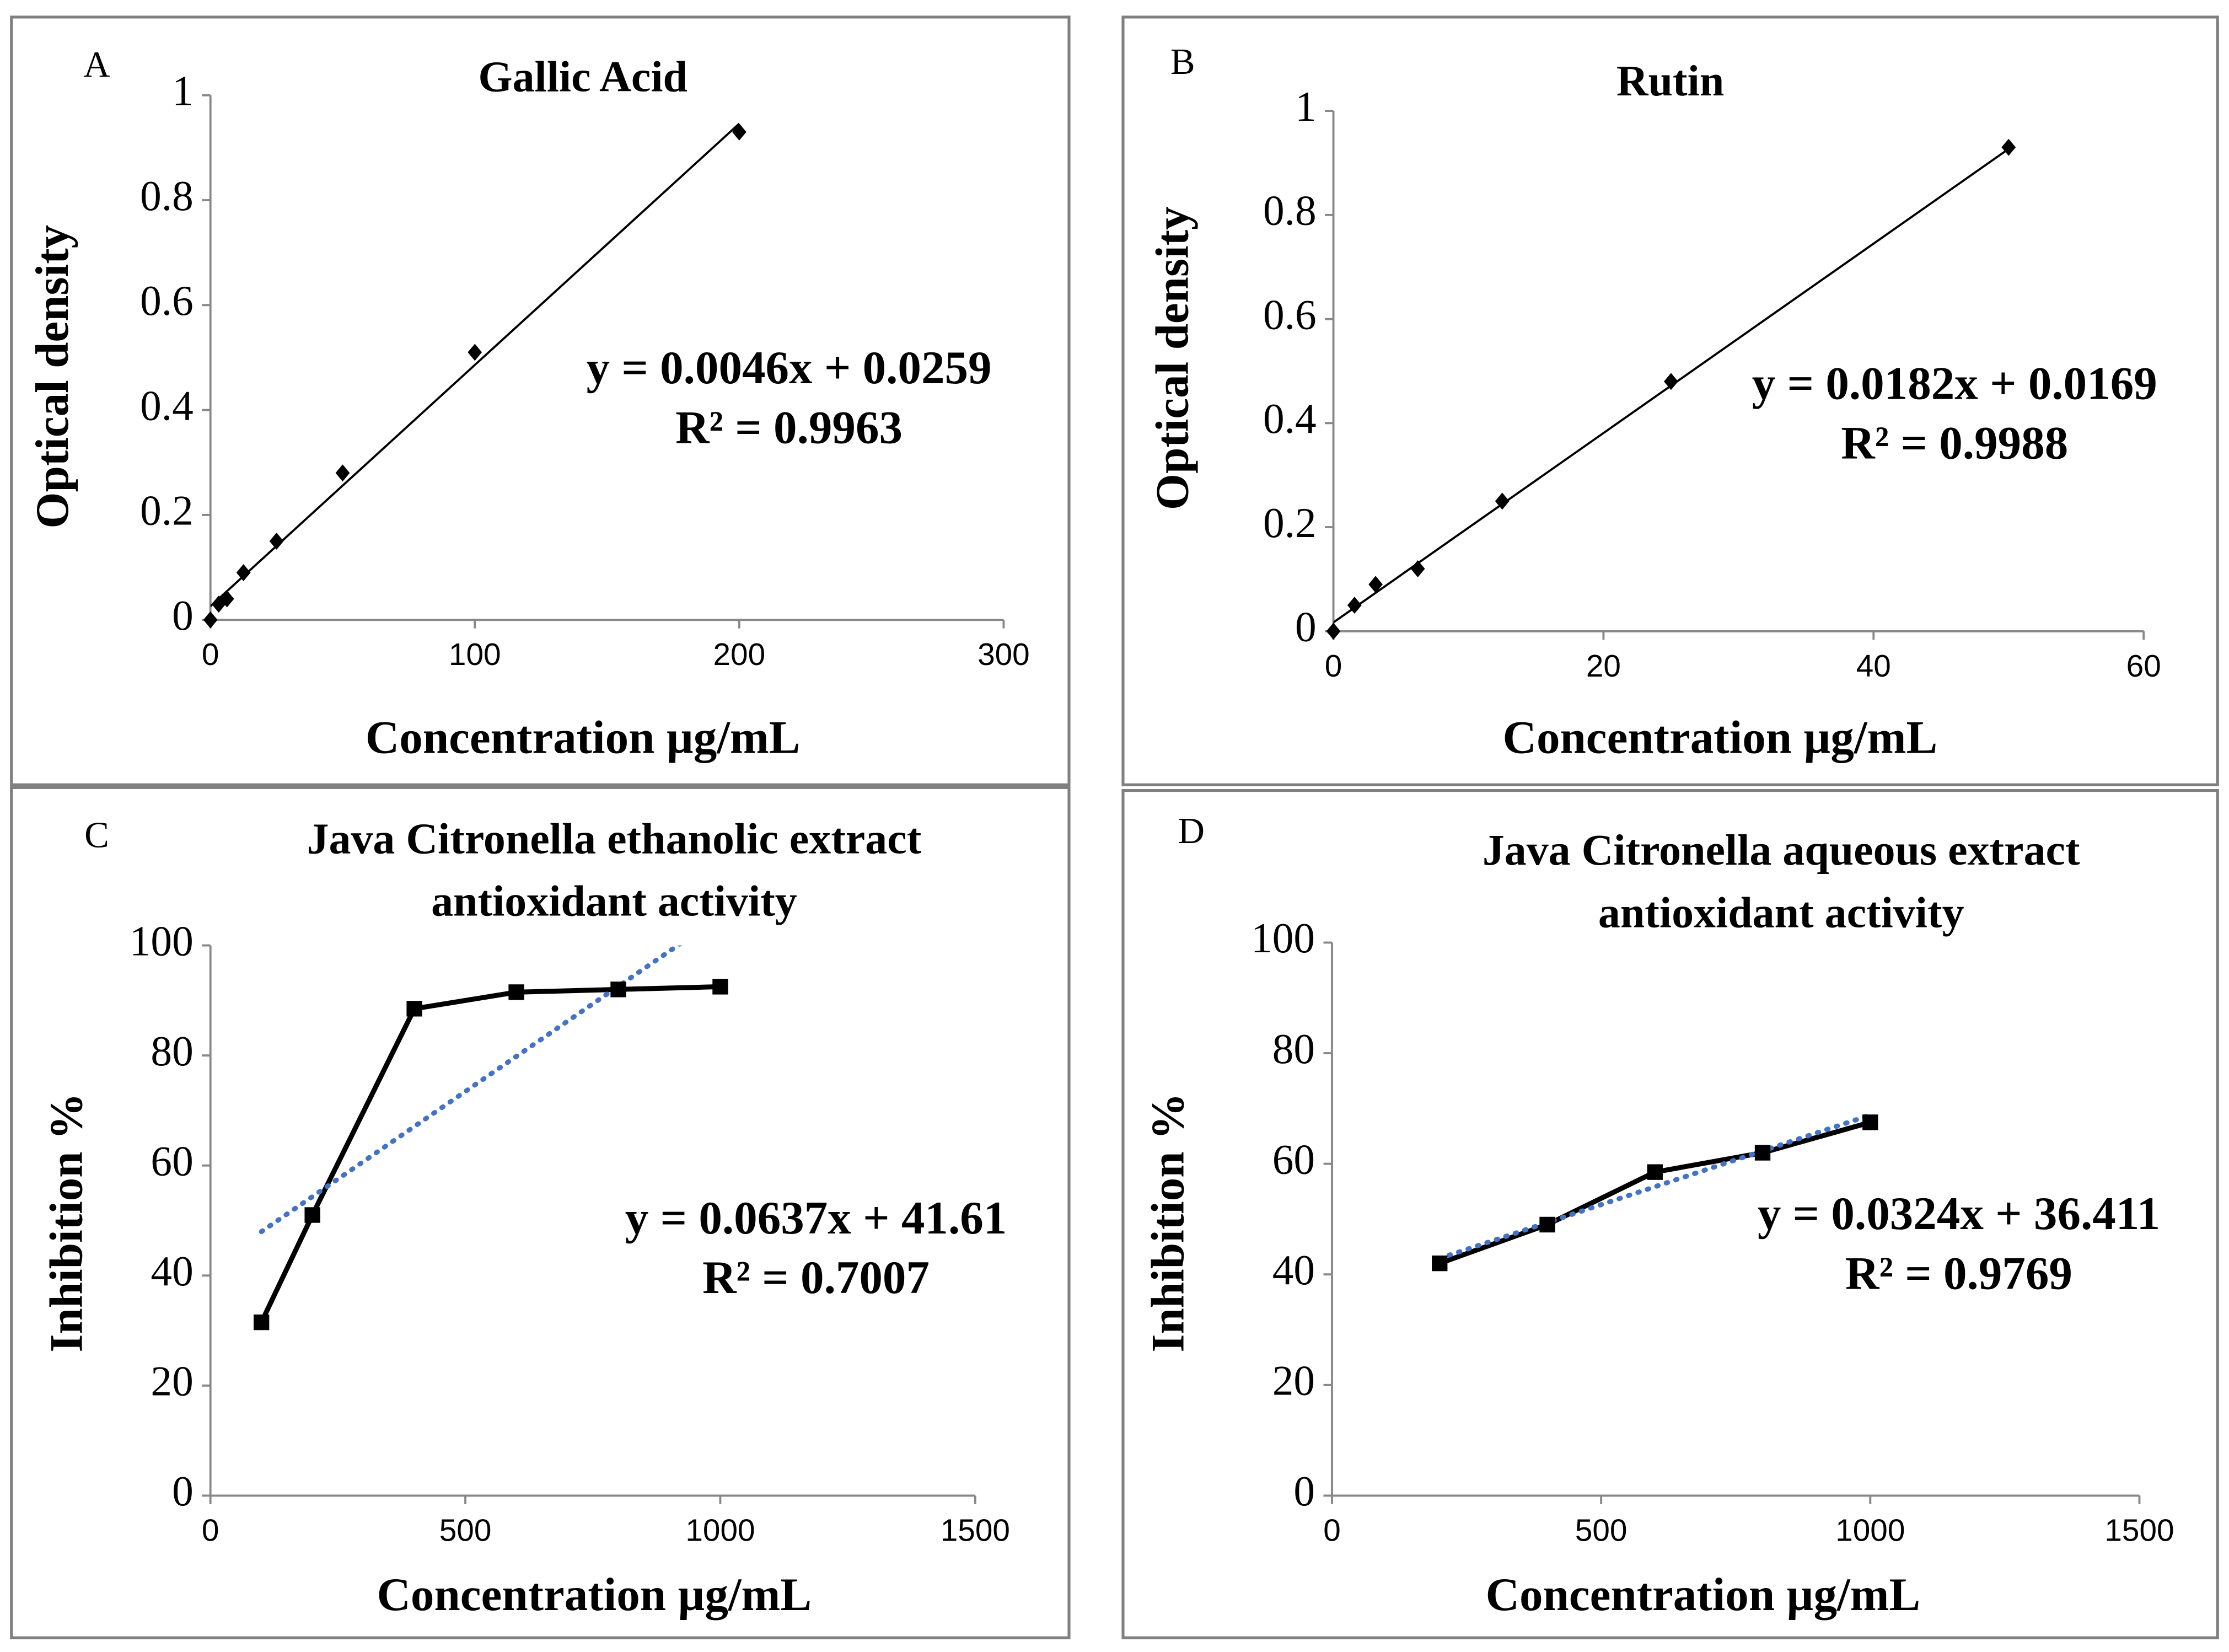  I want to click on x-tick-label: 100, so click(475, 654).